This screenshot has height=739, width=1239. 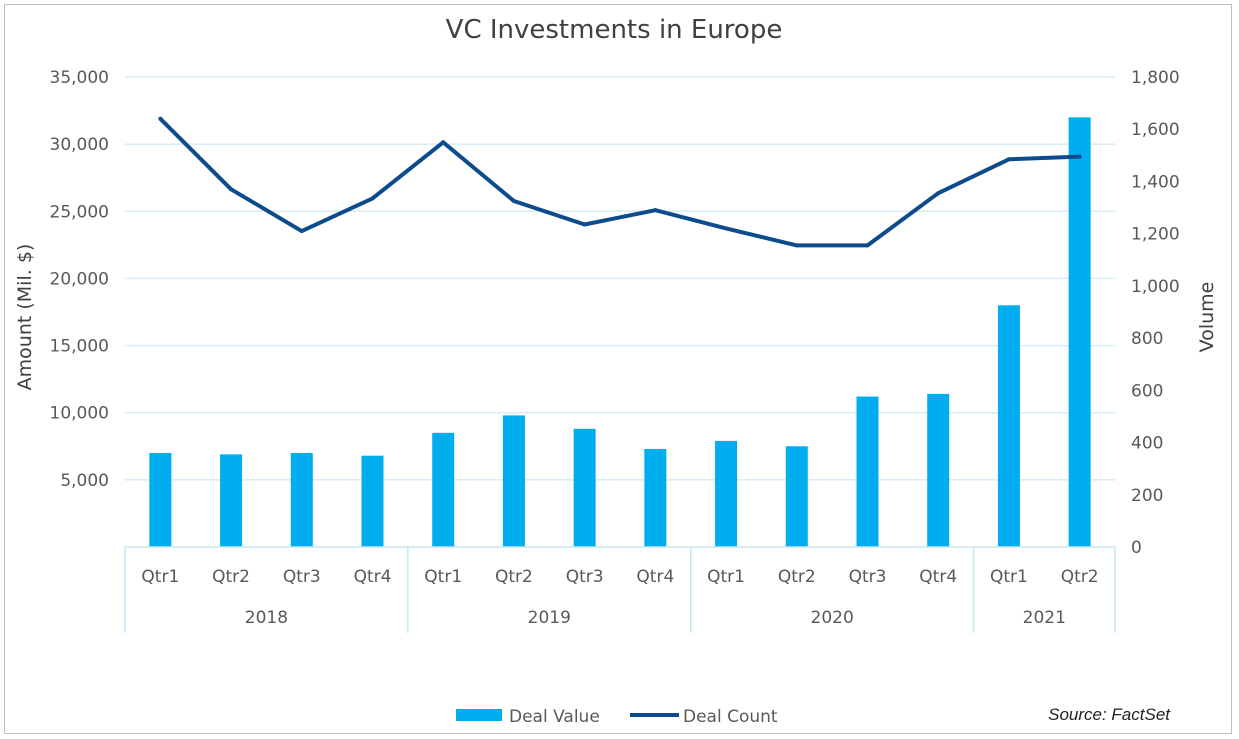 What do you see at coordinates (79, 145) in the screenshot?
I see `y-tick-label: 30,000` at bounding box center [79, 145].